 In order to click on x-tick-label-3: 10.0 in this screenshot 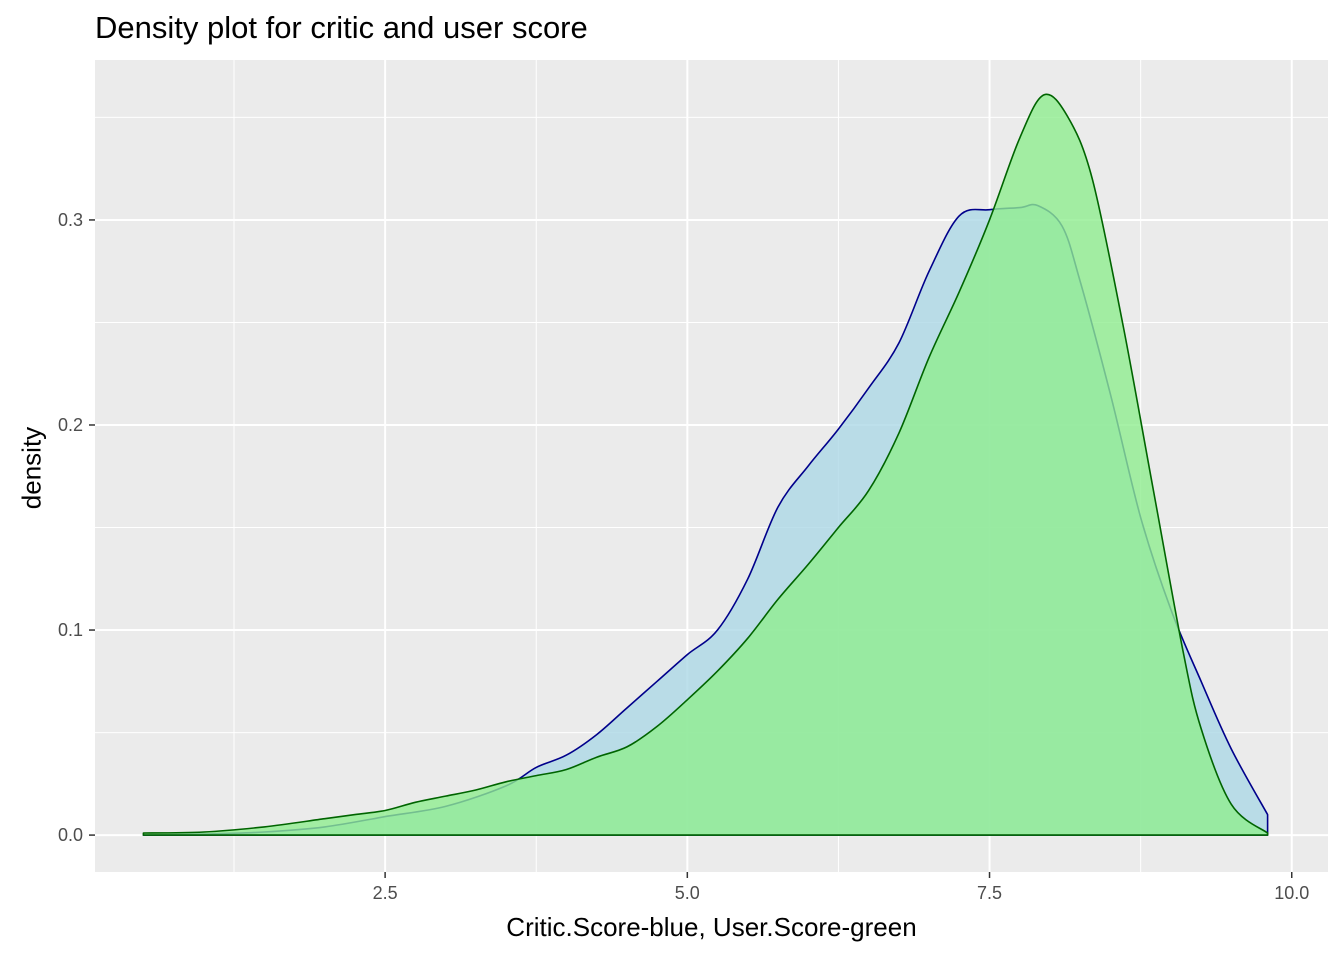, I will do `click(1291, 893)`.